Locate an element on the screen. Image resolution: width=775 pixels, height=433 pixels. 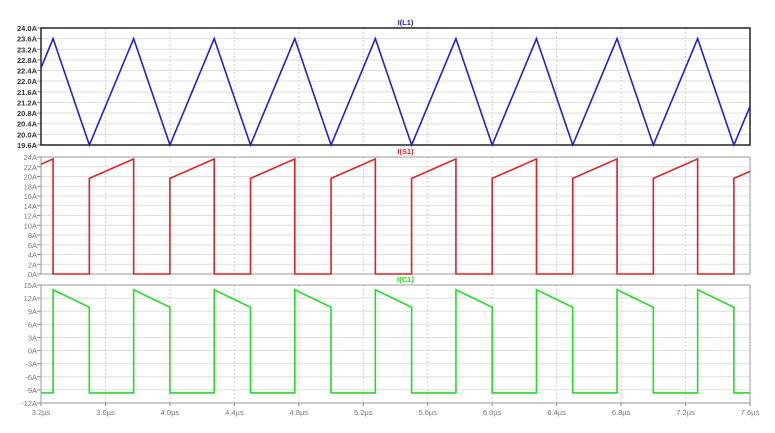
y-tick-label: 2A is located at coordinates (32, 264).